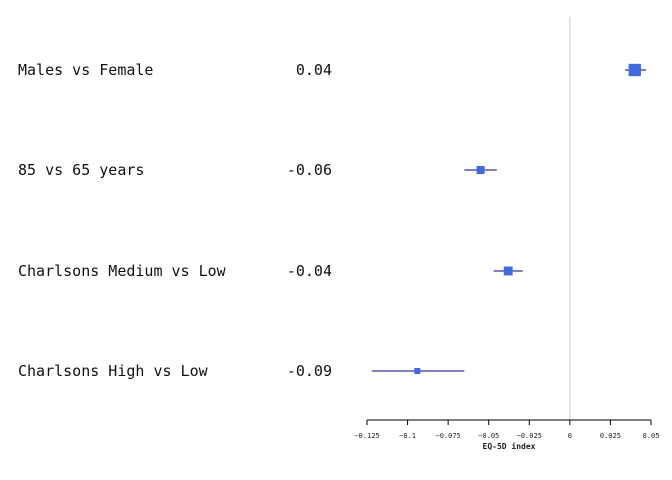  What do you see at coordinates (122, 271) in the screenshot?
I see `row-label: Charlsons Medium vs Low` at bounding box center [122, 271].